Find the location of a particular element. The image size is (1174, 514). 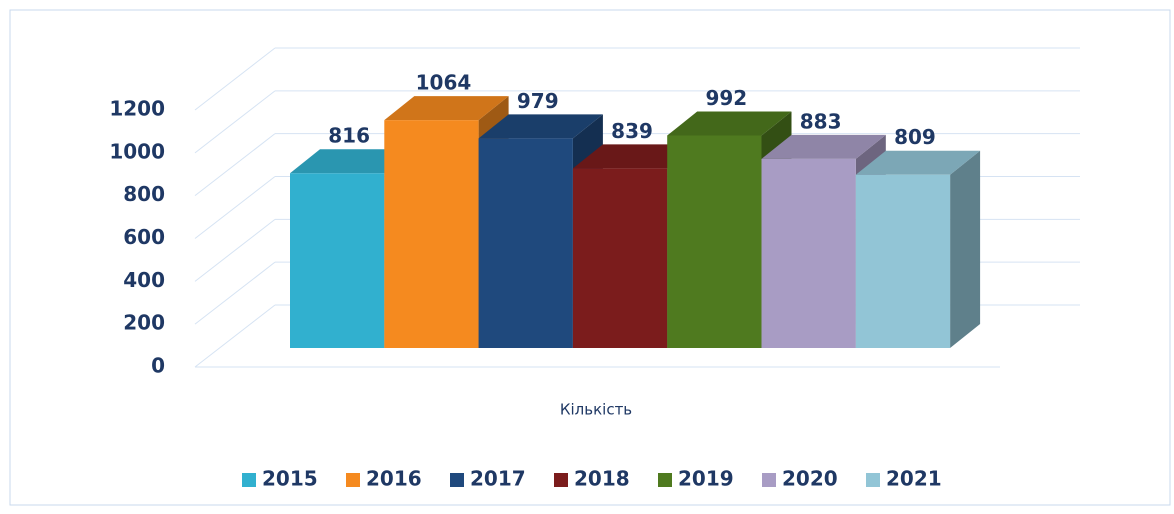

legend-label: 2019 is located at coordinates (706, 479).